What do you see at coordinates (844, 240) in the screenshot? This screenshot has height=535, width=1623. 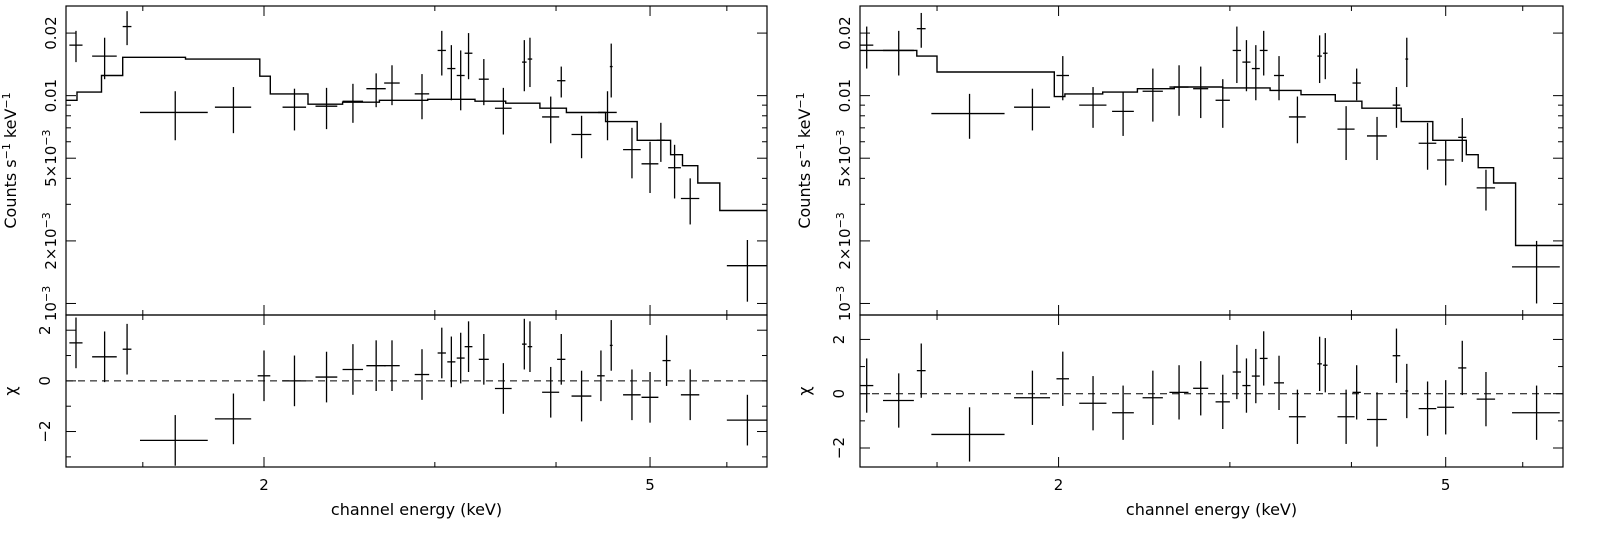 I see `y-tick-label: 2×10−3` at bounding box center [844, 240].